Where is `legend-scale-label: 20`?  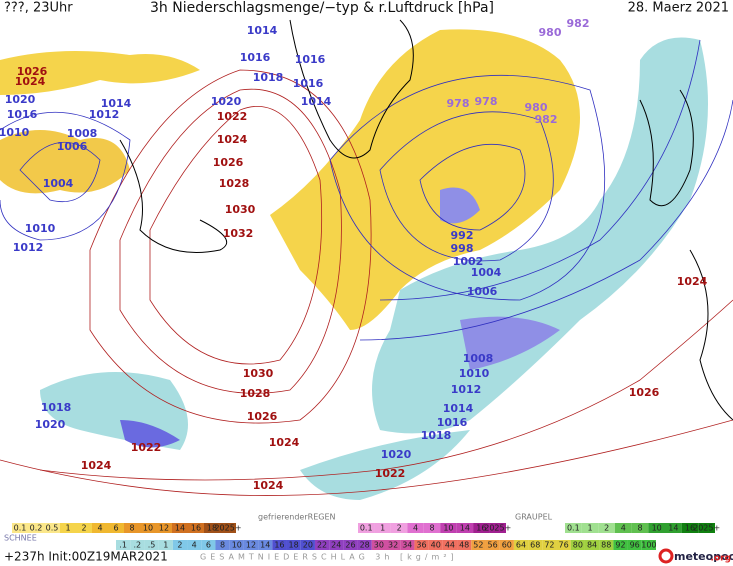
legend-scale-label: 20 is located at coordinates (308, 545).